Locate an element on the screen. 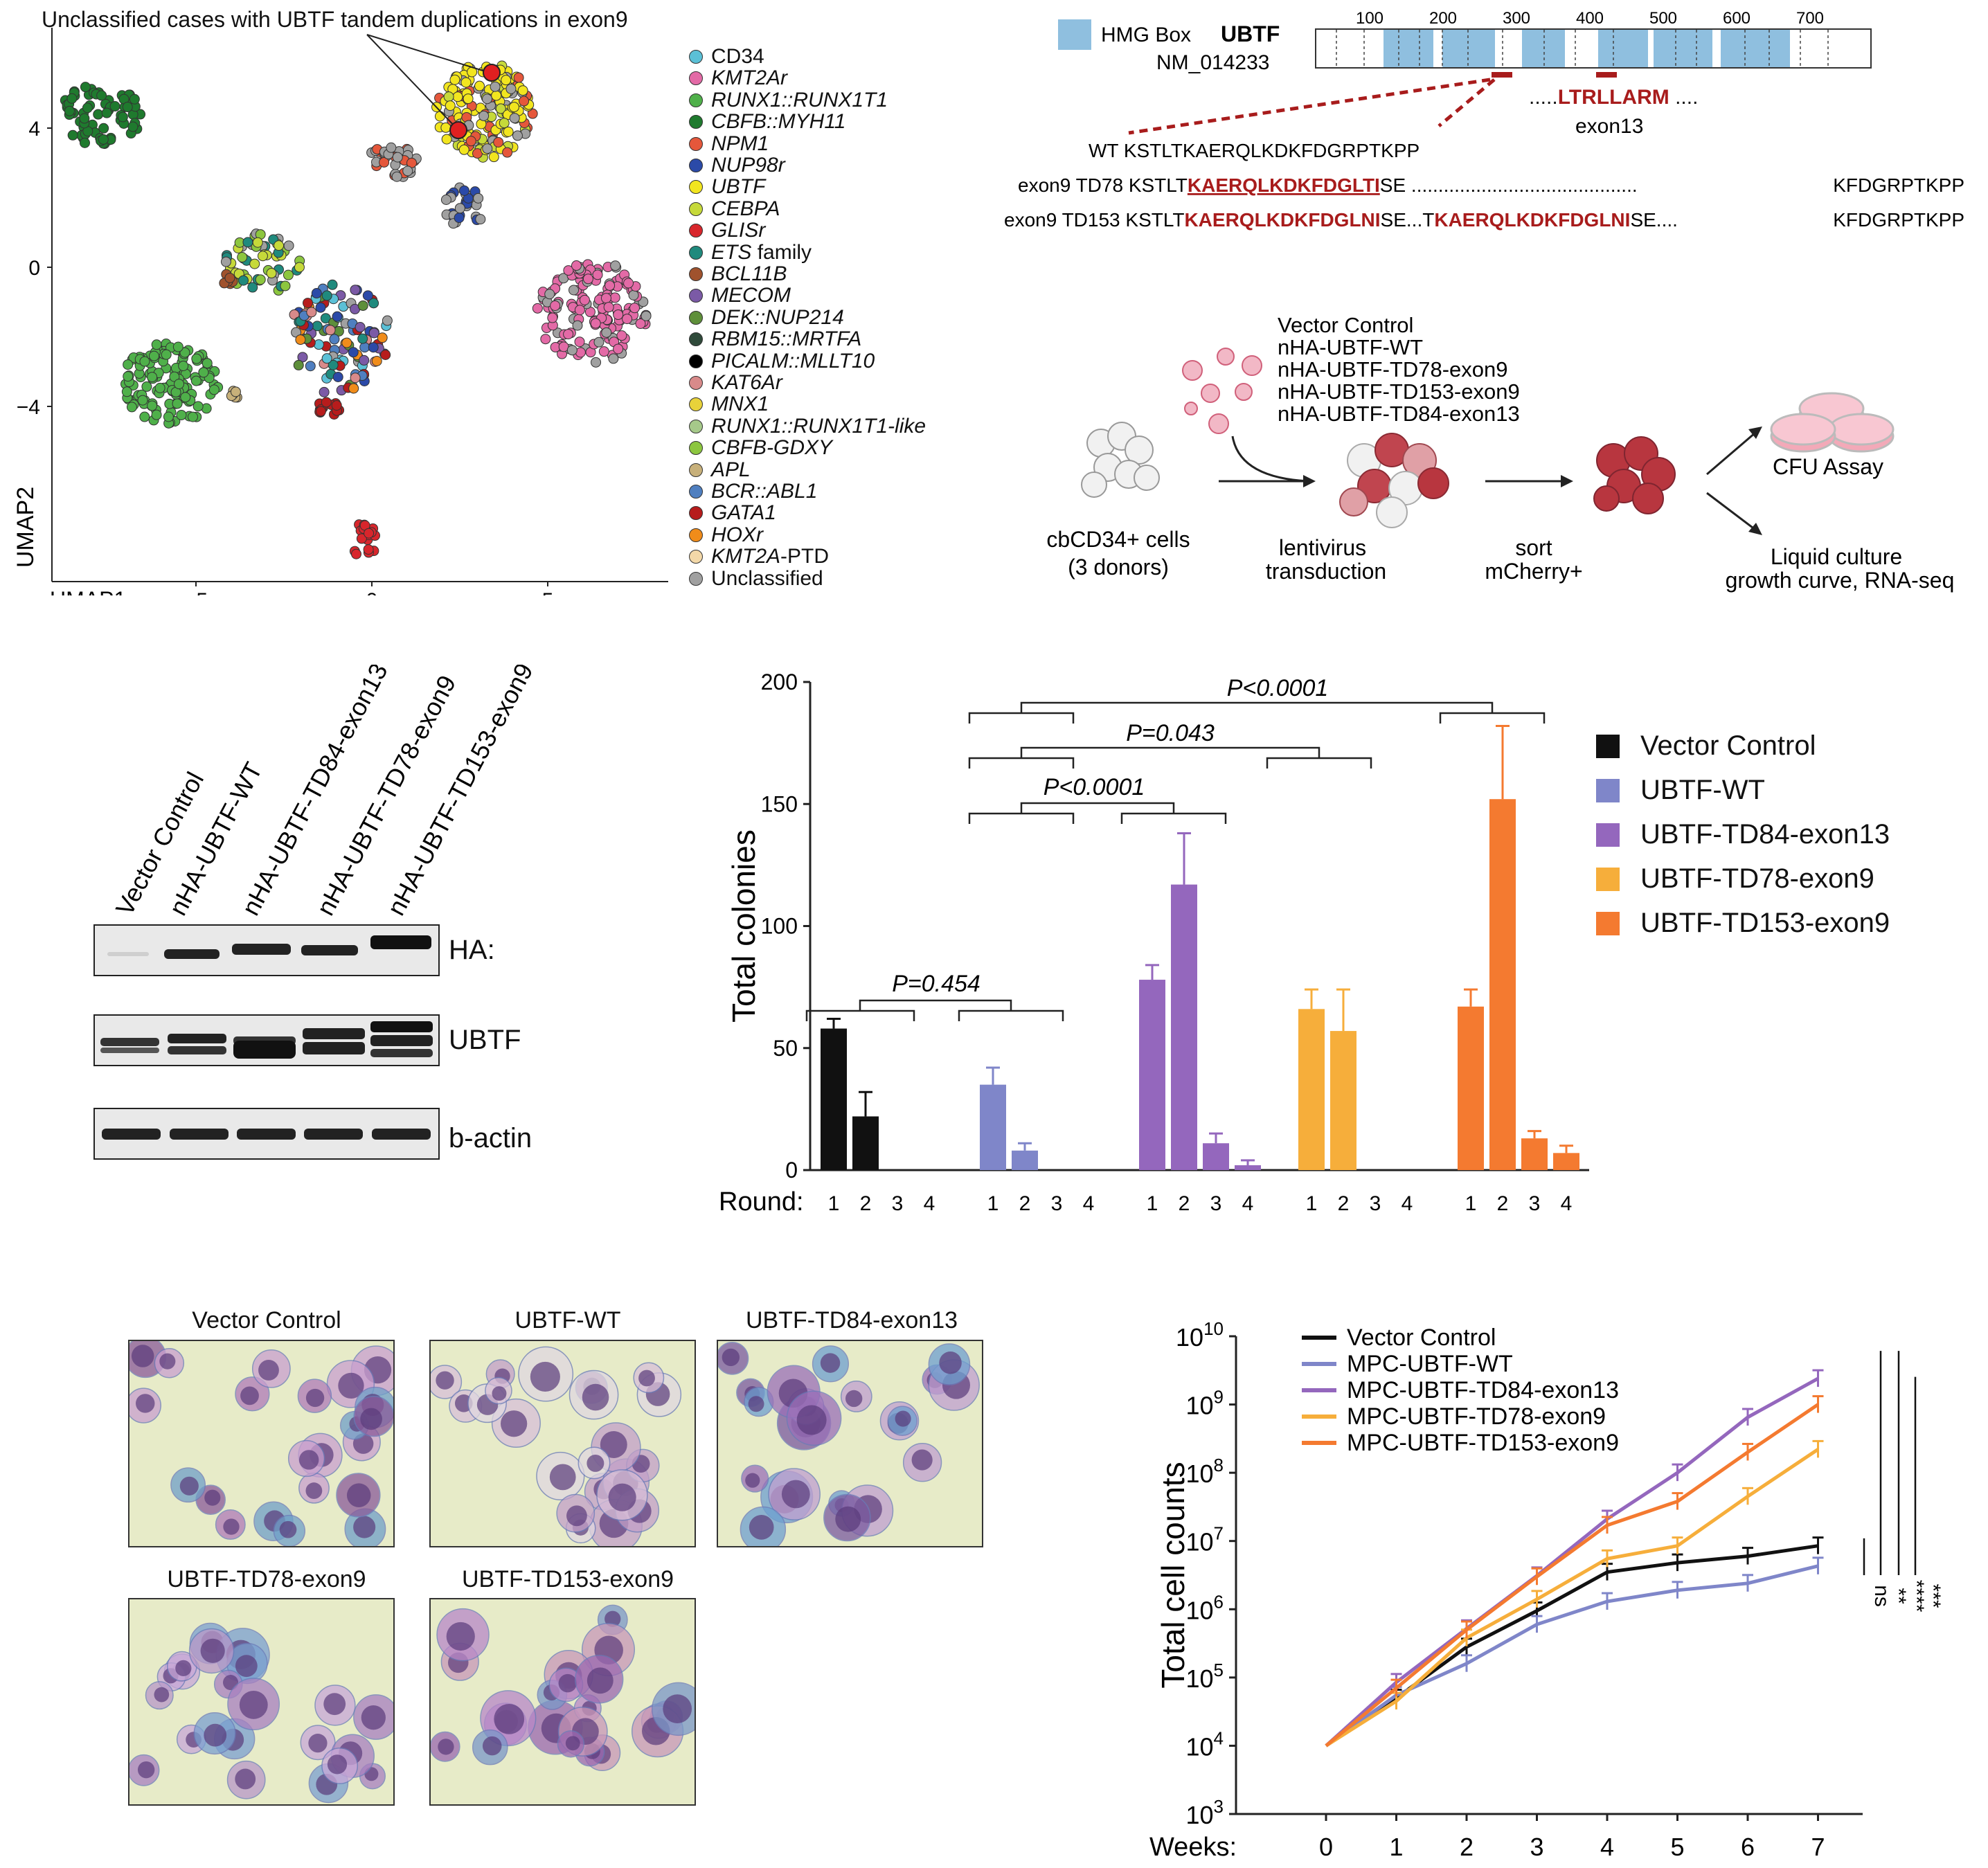 The image size is (1988, 1868). hmg-box is located at coordinates (1468, 49).